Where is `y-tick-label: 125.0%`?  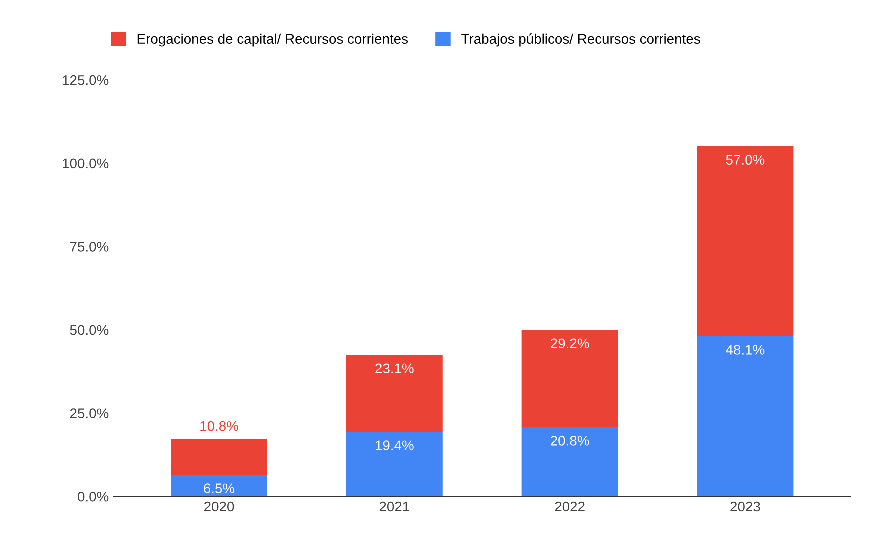 y-tick-label: 125.0% is located at coordinates (86, 80).